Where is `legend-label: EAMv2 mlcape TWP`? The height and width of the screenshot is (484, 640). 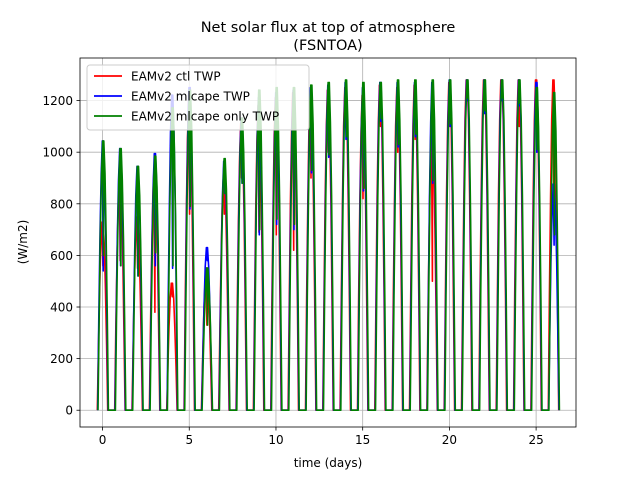 legend-label: EAMv2 mlcape TWP is located at coordinates (190, 97).